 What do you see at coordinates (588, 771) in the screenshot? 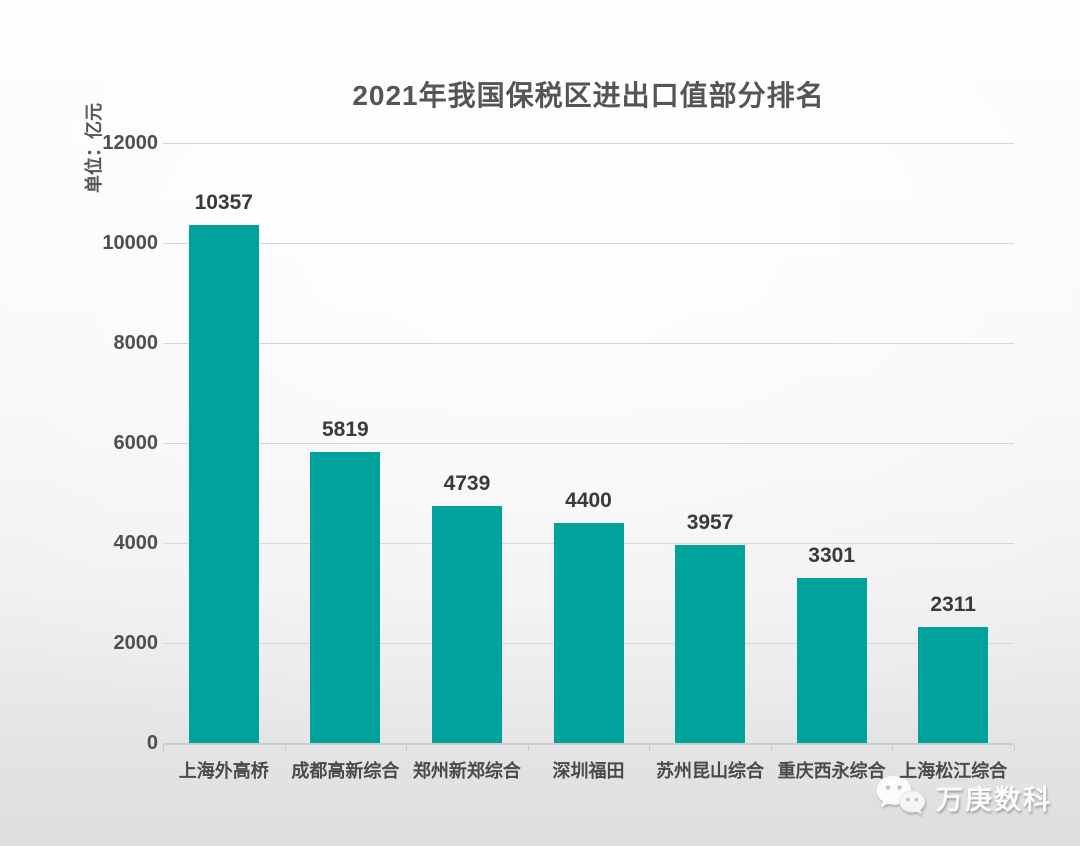
I see `x-axis-category-label: 深圳福田` at bounding box center [588, 771].